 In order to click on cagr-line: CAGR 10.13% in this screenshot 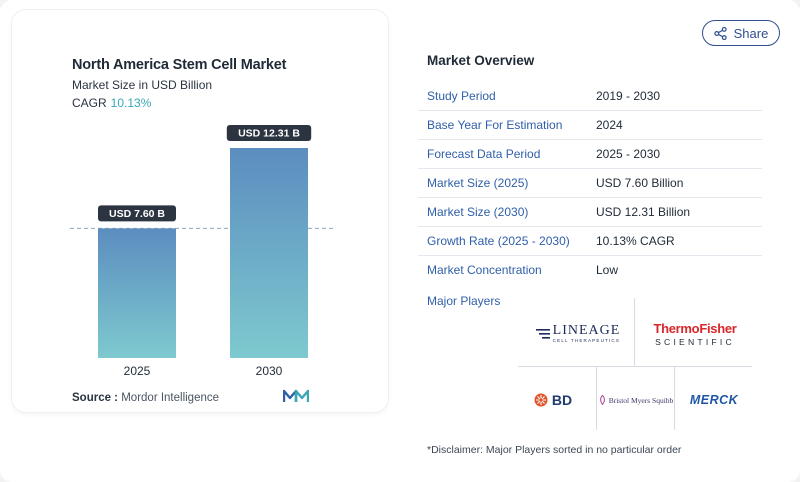, I will do `click(111, 103)`.